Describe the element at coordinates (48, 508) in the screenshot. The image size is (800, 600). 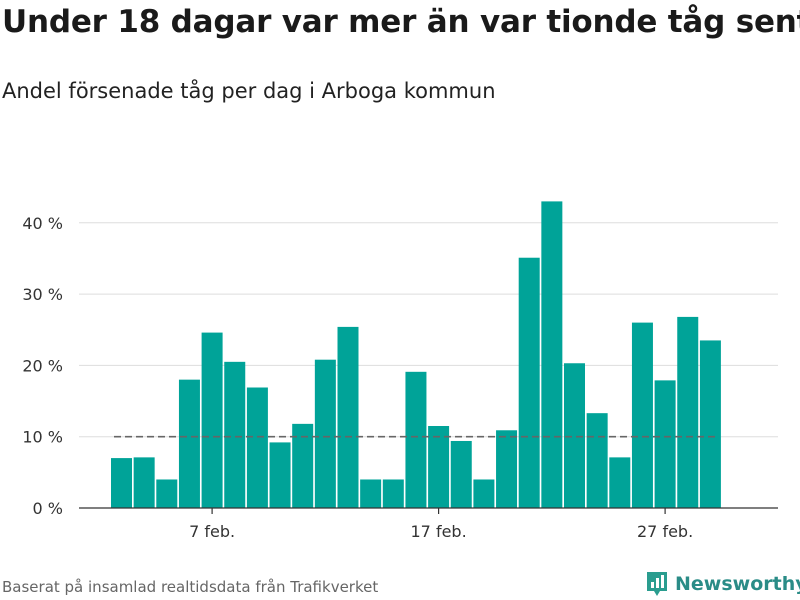
I see `y-tick-label: 0 %` at that location.